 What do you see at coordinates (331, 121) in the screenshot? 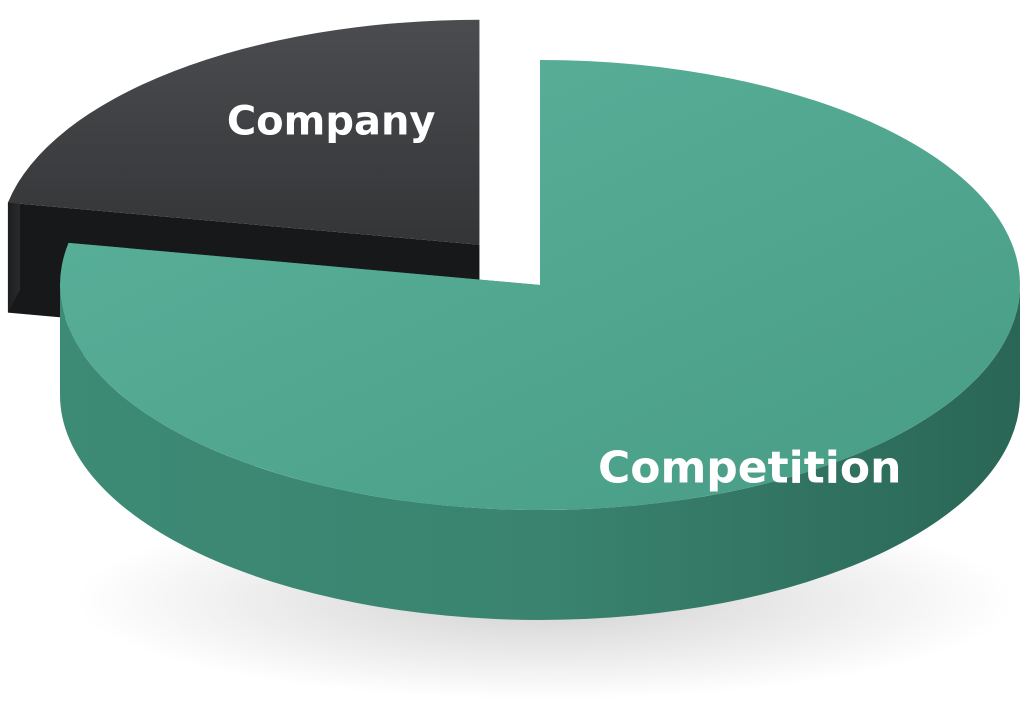
I see `slice-label-company: Company` at bounding box center [331, 121].